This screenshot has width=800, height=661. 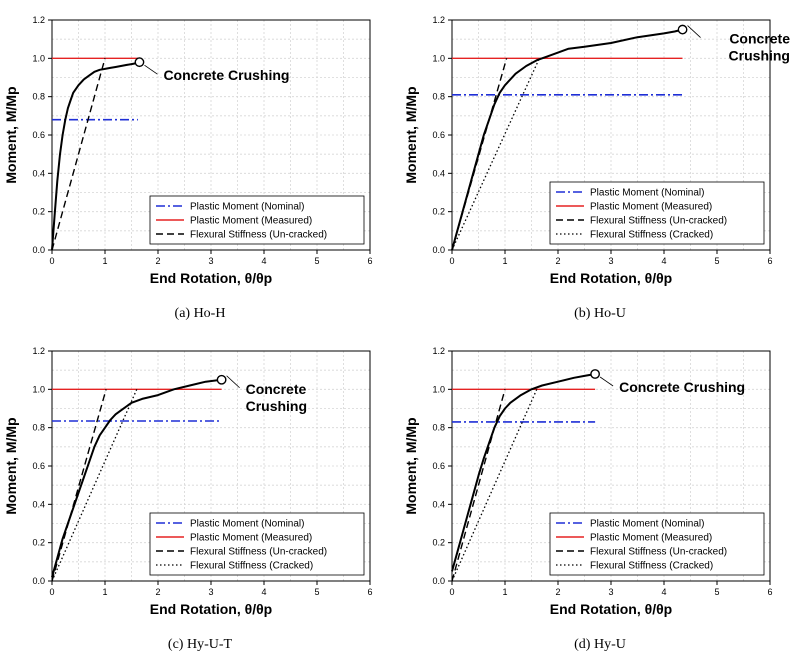 What do you see at coordinates (226, 75) in the screenshot?
I see `annotation-text: Concrete Crushing` at bounding box center [226, 75].